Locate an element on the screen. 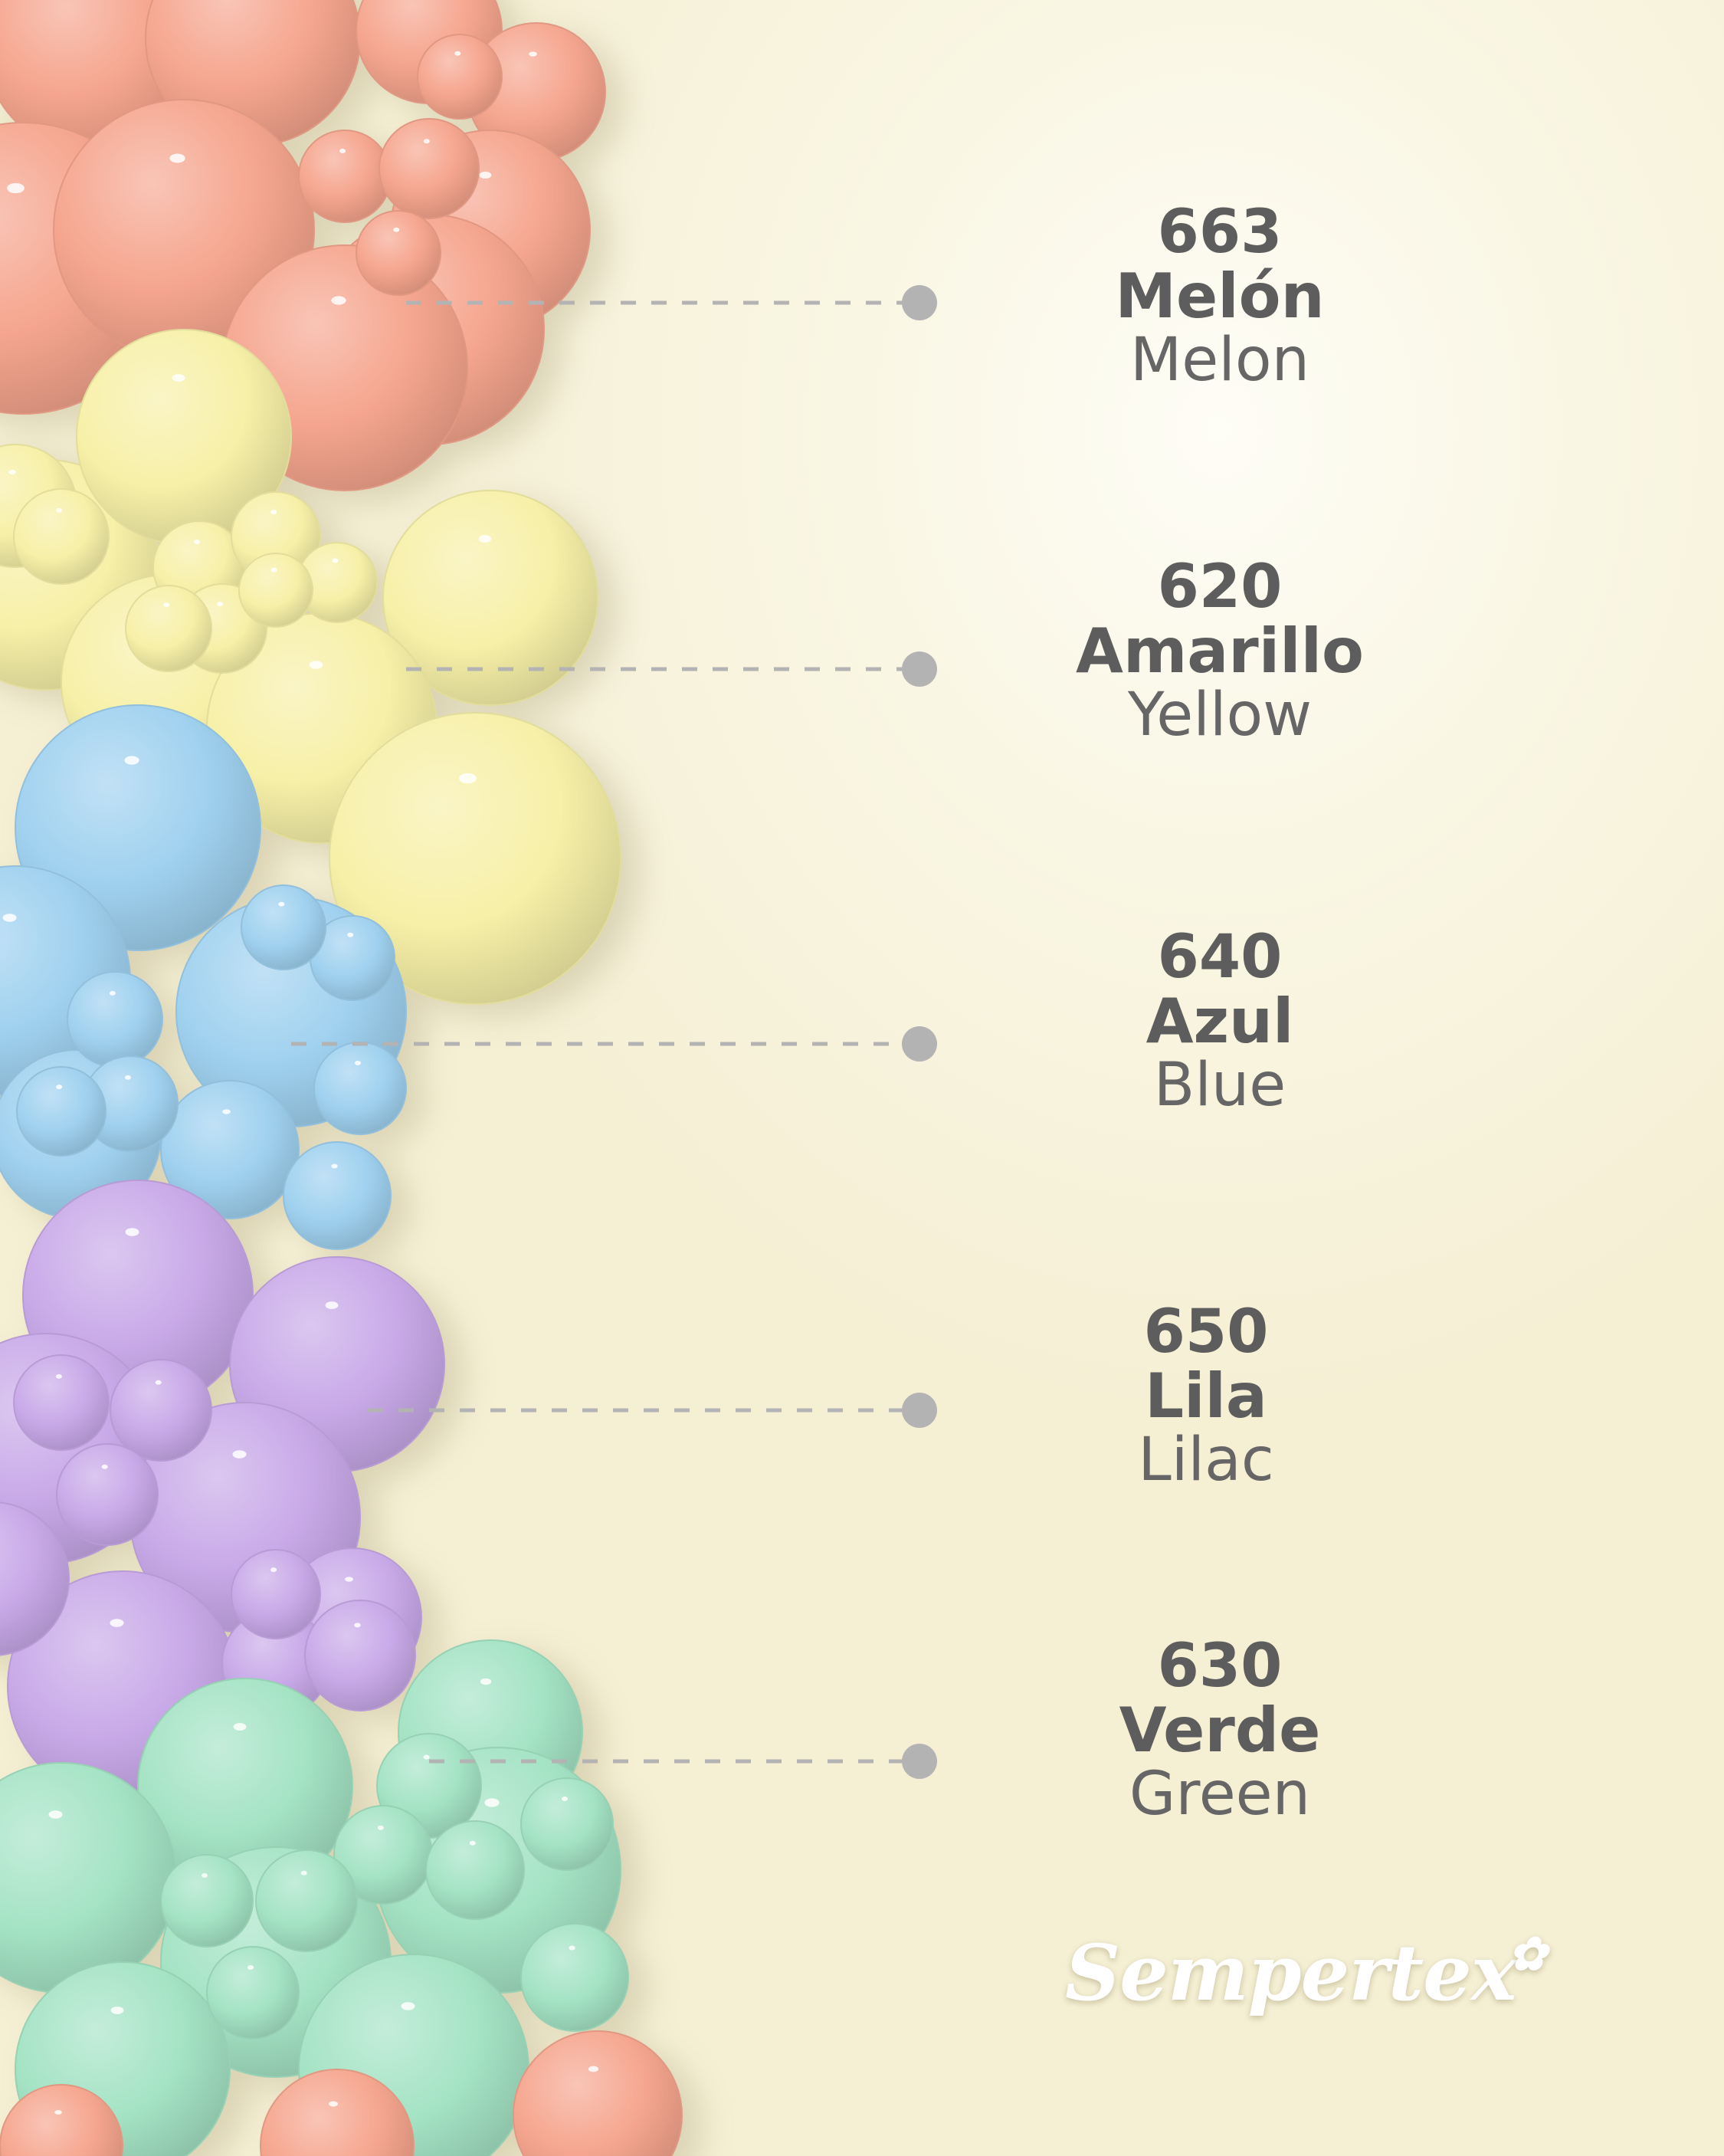 The width and height of the screenshot is (1724, 2156). color-name-english: Blue is located at coordinates (1219, 1086).